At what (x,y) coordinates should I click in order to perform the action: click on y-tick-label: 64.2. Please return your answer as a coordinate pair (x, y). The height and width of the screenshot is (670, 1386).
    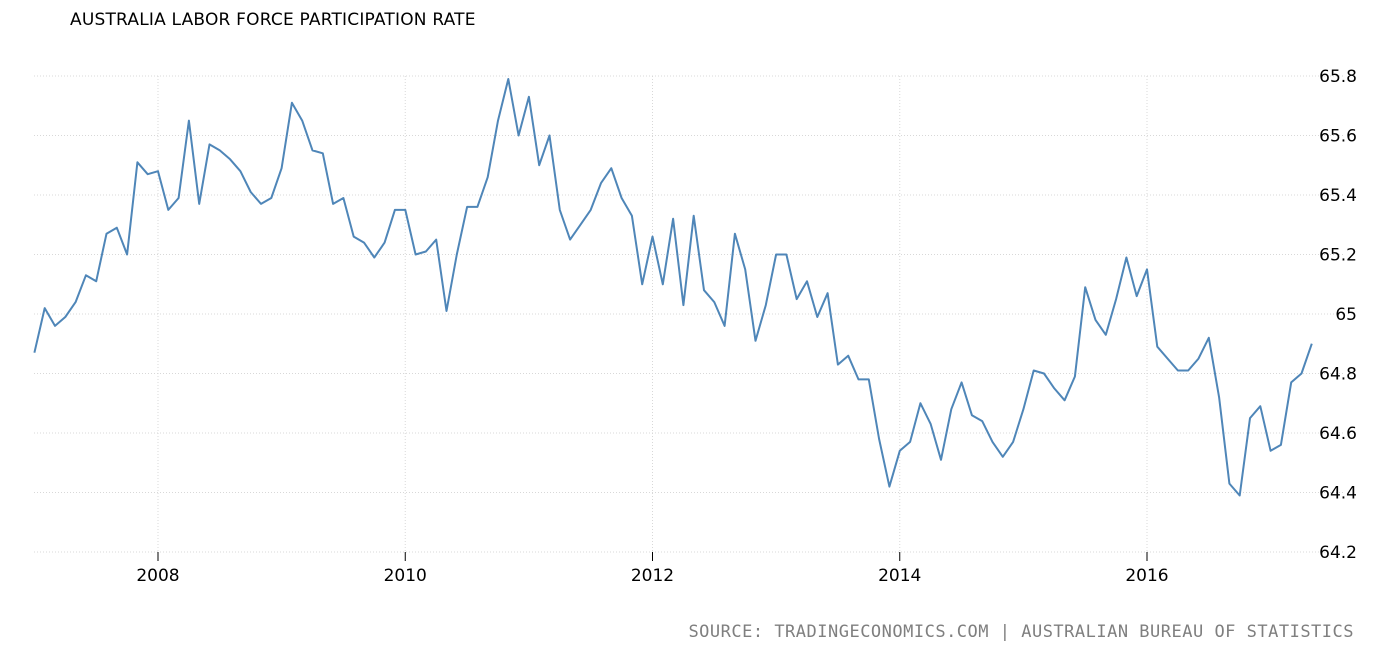
    Looking at the image, I should click on (1338, 553).